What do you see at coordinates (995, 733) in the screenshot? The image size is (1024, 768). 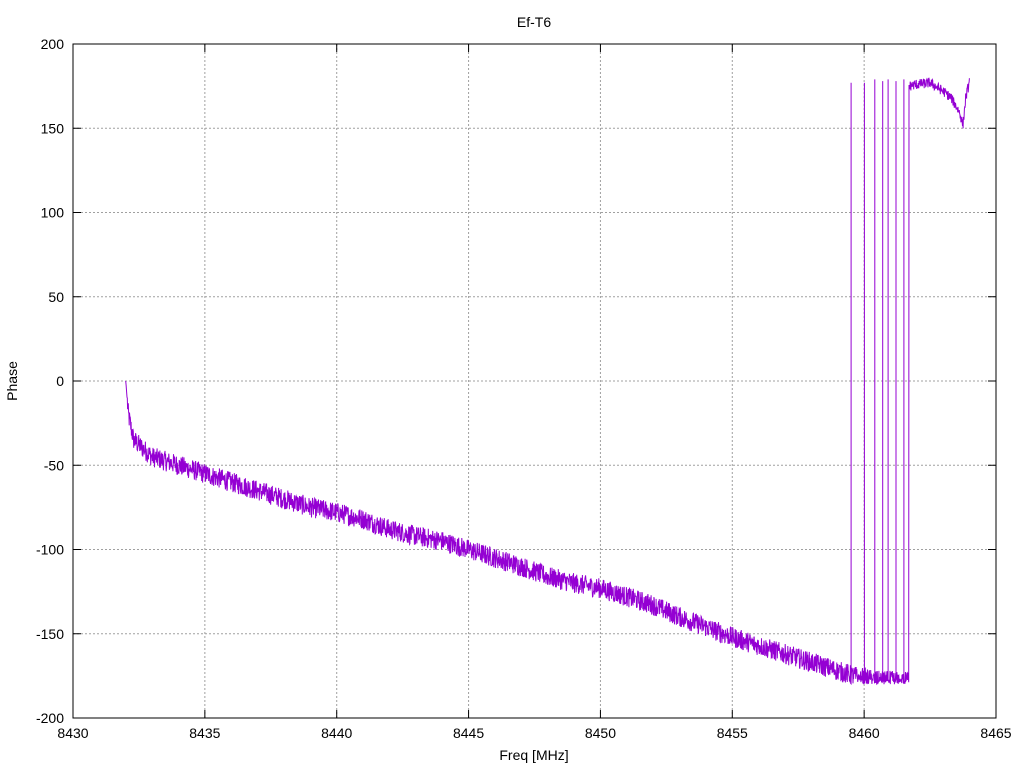 I see `x-tick-label: 8465` at bounding box center [995, 733].